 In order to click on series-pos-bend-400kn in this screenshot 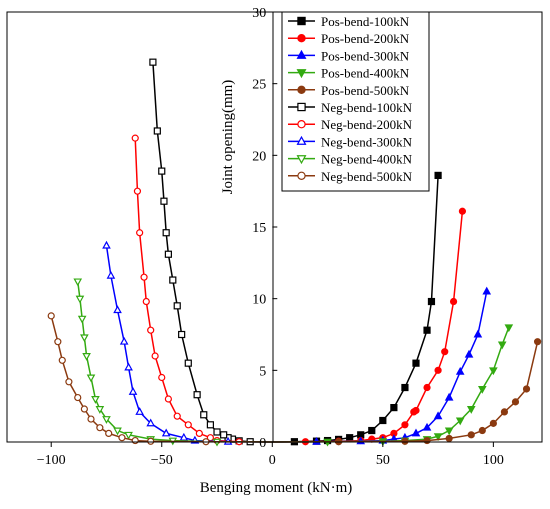, I will do `click(393, 385)`.